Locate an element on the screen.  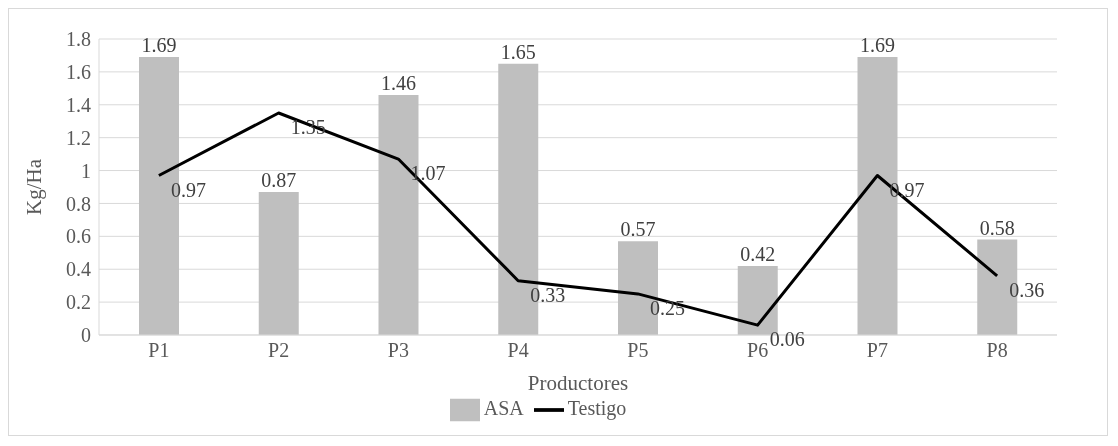
x-tick-label: P6 is located at coordinates (758, 350).